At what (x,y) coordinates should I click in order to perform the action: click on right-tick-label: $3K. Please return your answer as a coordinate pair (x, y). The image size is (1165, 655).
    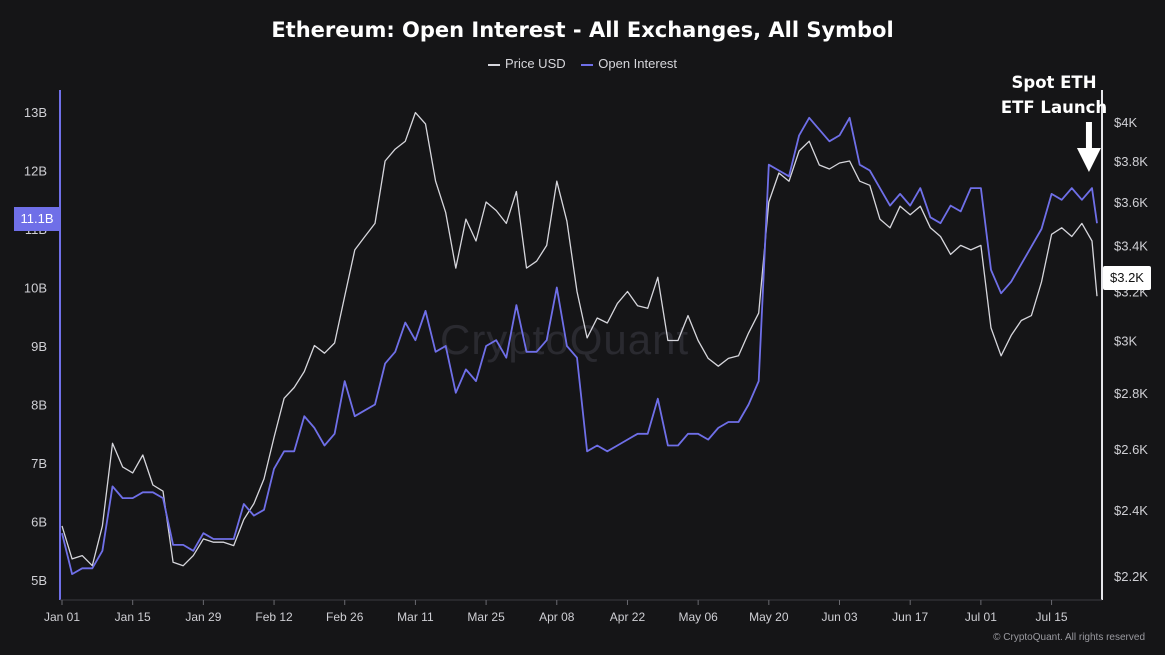
    Looking at the image, I should click on (1125, 340).